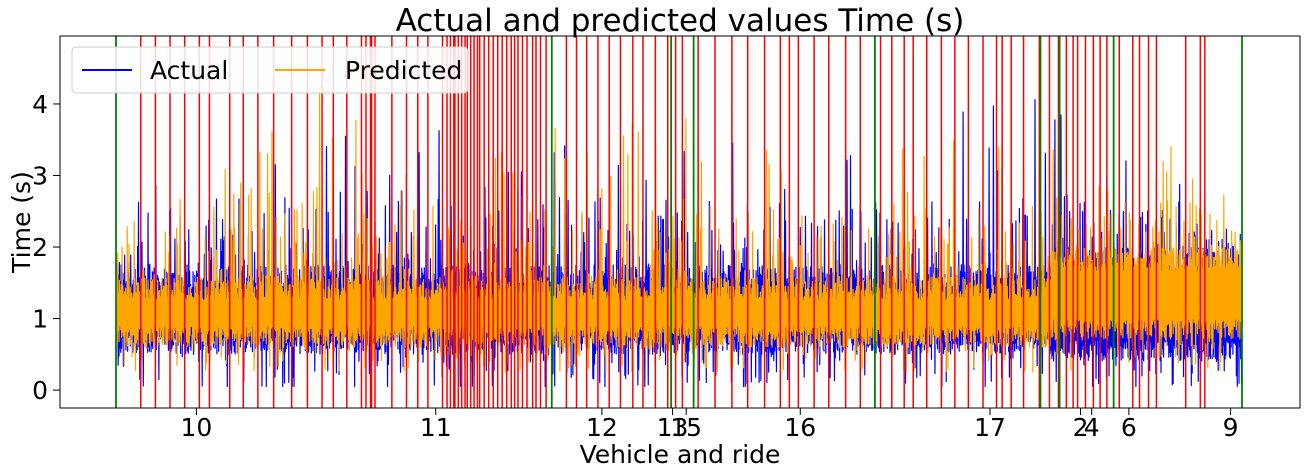  What do you see at coordinates (189, 70) in the screenshot?
I see `legend-label-actual: Actual` at bounding box center [189, 70].